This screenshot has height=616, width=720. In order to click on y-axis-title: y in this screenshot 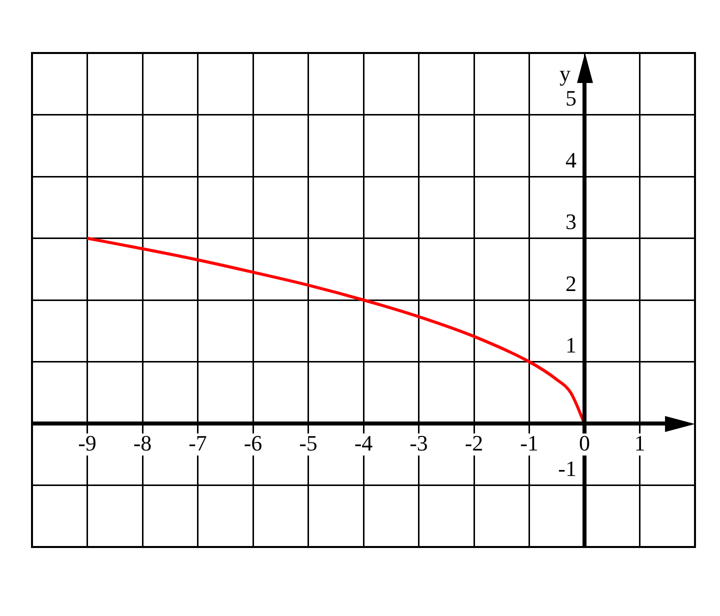, I will do `click(565, 73)`.